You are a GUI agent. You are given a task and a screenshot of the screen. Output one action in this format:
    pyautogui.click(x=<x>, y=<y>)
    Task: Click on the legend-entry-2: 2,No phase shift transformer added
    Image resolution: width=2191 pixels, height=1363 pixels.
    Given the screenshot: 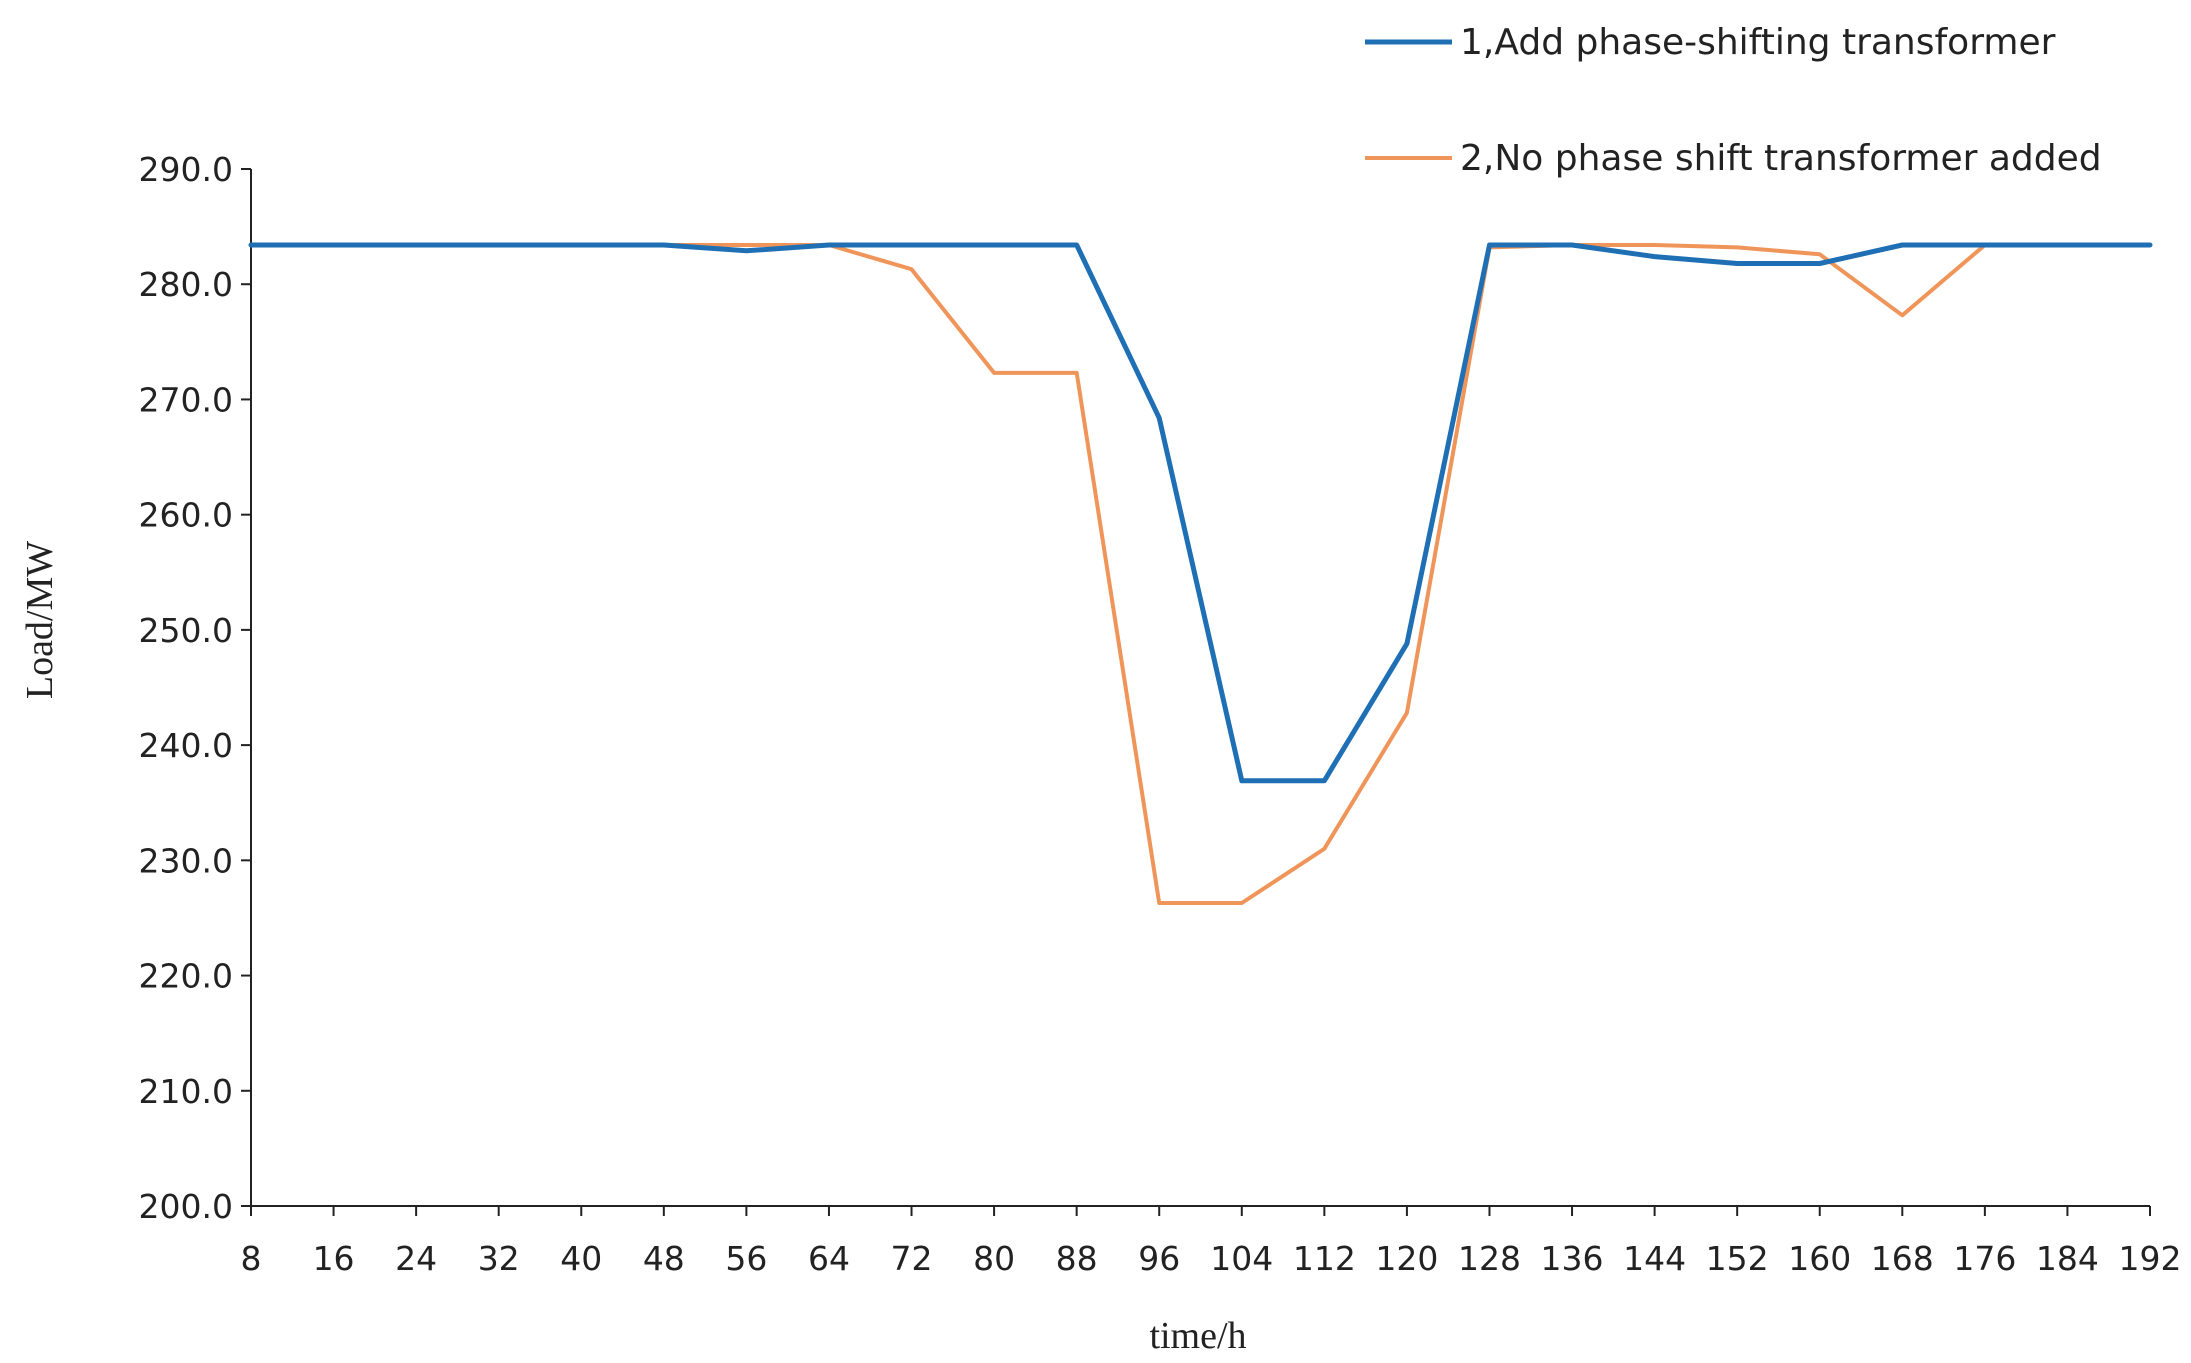 What is the action you would take?
    pyautogui.click(x=1733, y=158)
    